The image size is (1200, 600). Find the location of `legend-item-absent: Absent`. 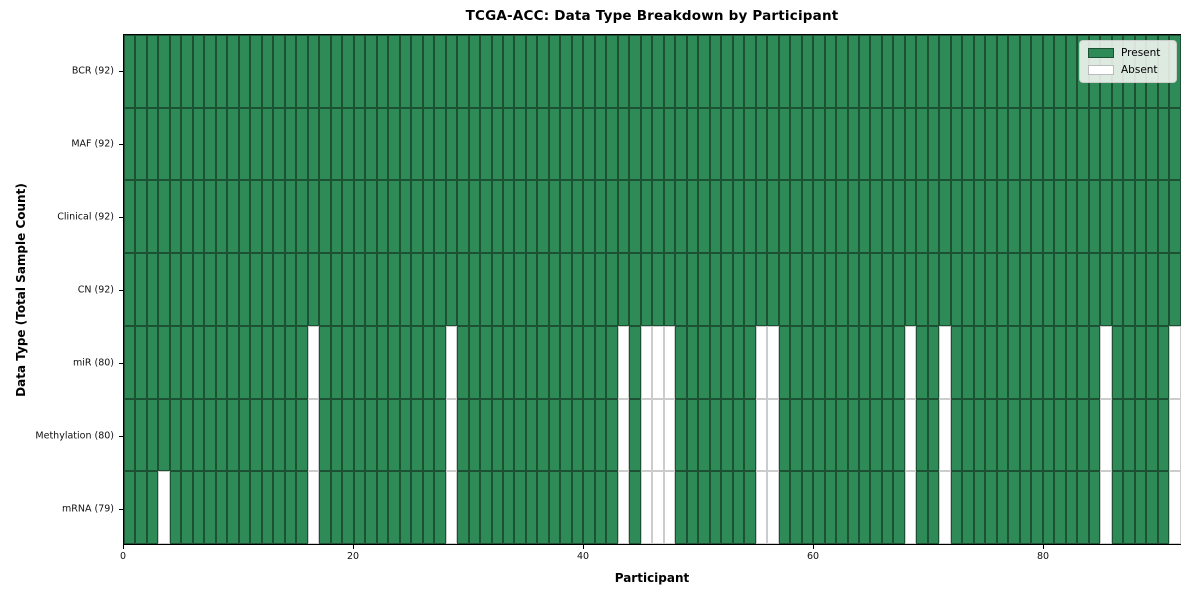

legend-item-absent: Absent is located at coordinates (1128, 70).